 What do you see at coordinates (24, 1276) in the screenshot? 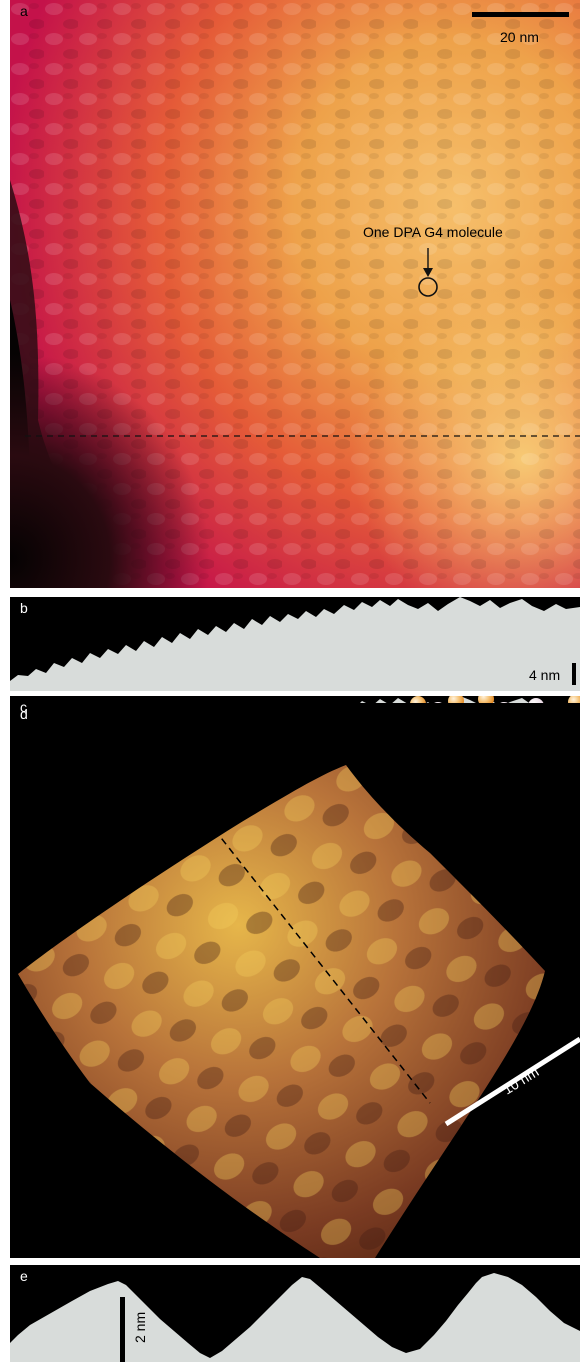
I see `panel-label: e` at bounding box center [24, 1276].